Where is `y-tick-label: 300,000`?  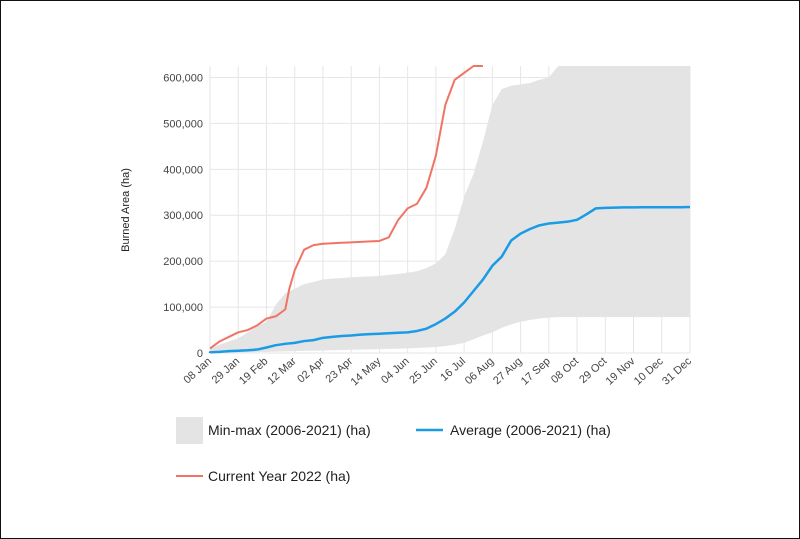 y-tick-label: 300,000 is located at coordinates (183, 216).